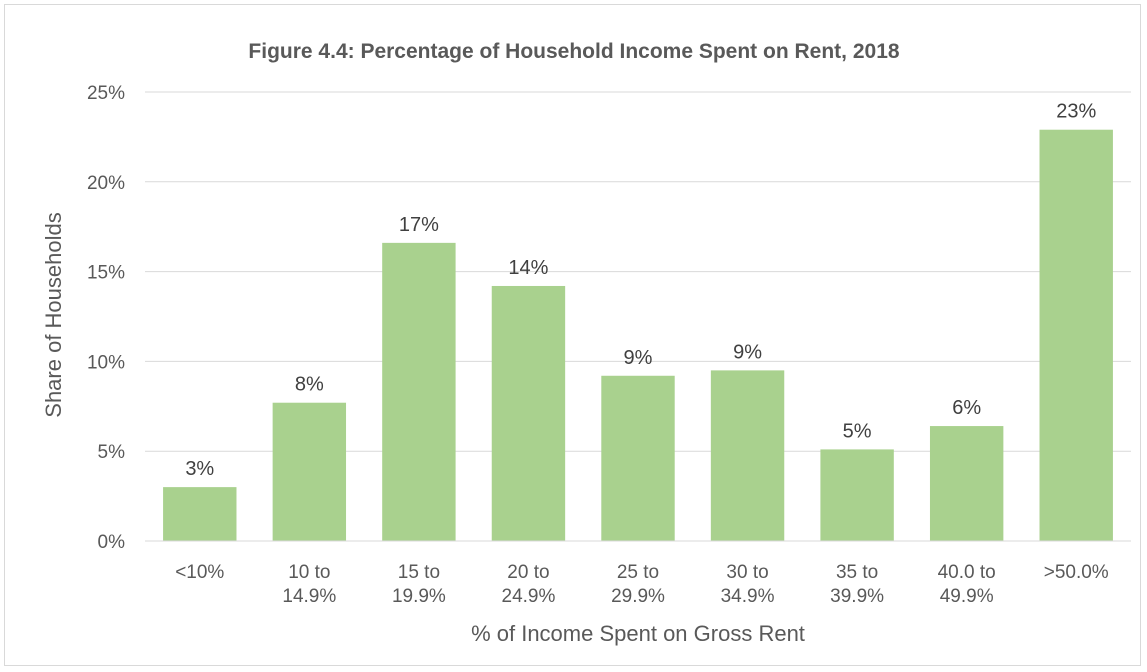  I want to click on y-tick-label: 0%, so click(112, 542).